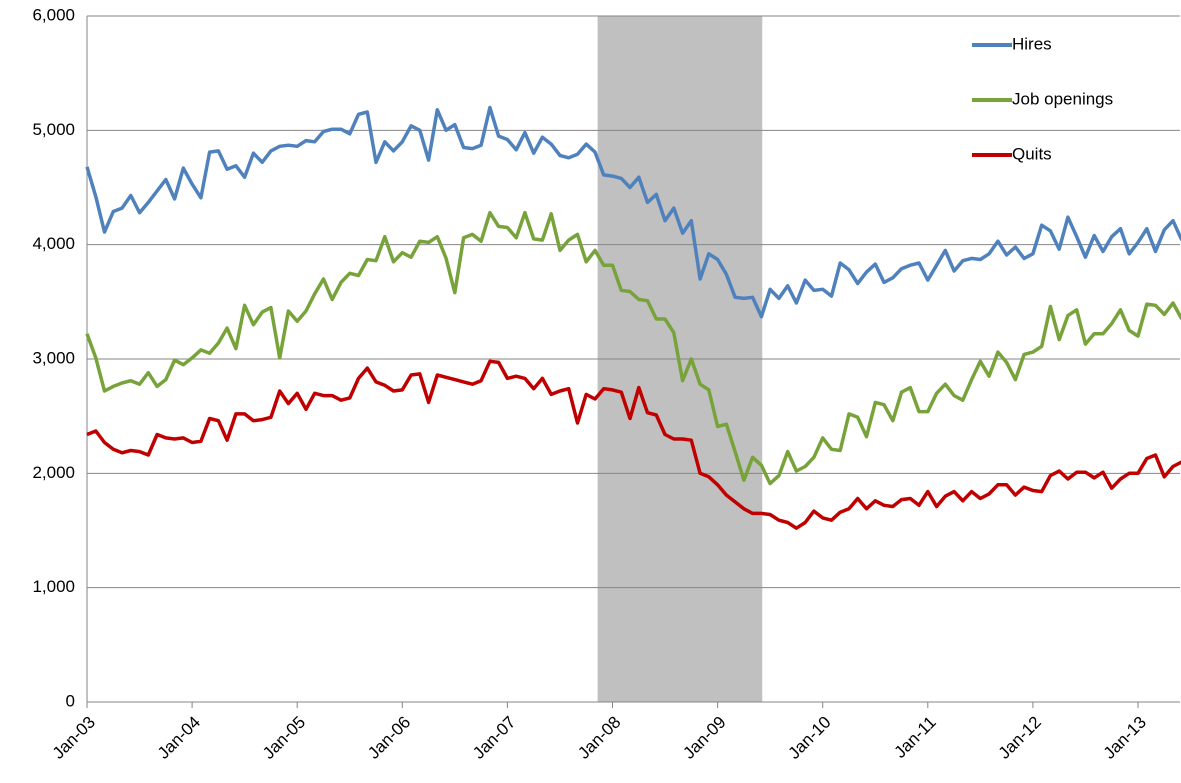 This screenshot has width=1181, height=783. I want to click on y-tick-label: 4,000, so click(53, 243).